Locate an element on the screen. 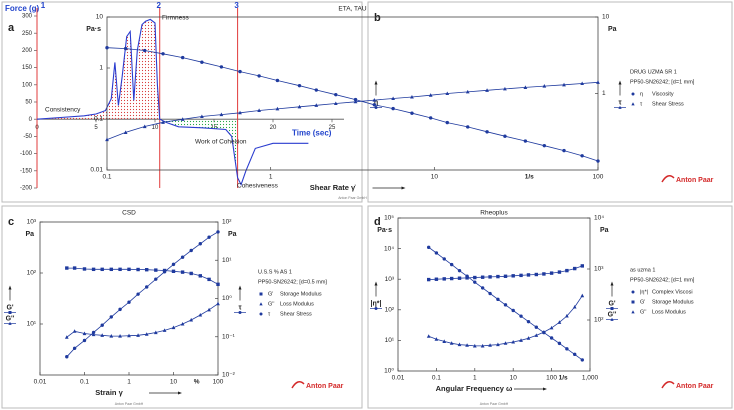 Image resolution: width=734 pixels, height=410 pixels. y-tick-label: 250 is located at coordinates (27, 34).